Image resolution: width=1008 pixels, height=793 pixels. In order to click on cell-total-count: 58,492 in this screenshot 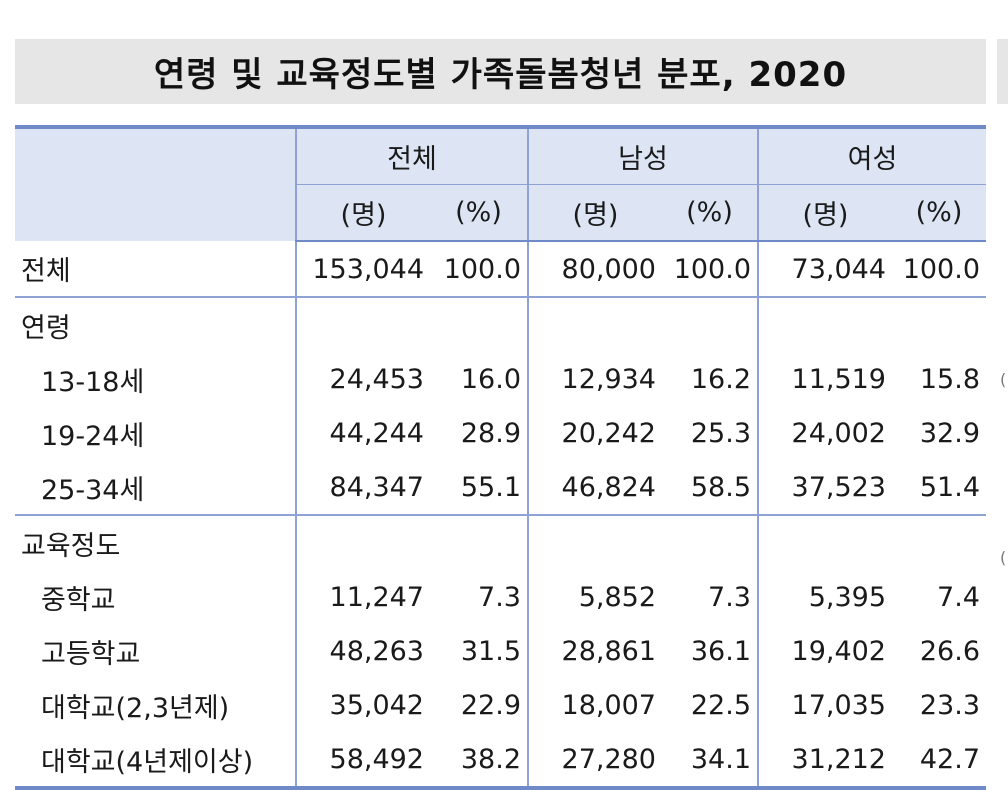, I will do `click(362, 761)`.